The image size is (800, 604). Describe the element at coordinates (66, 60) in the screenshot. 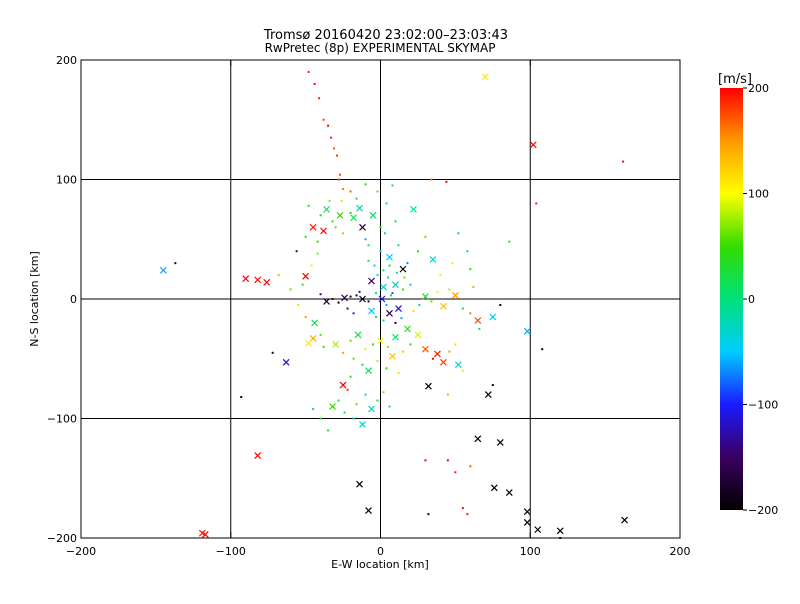

I see `y-tick-label: 200` at that location.